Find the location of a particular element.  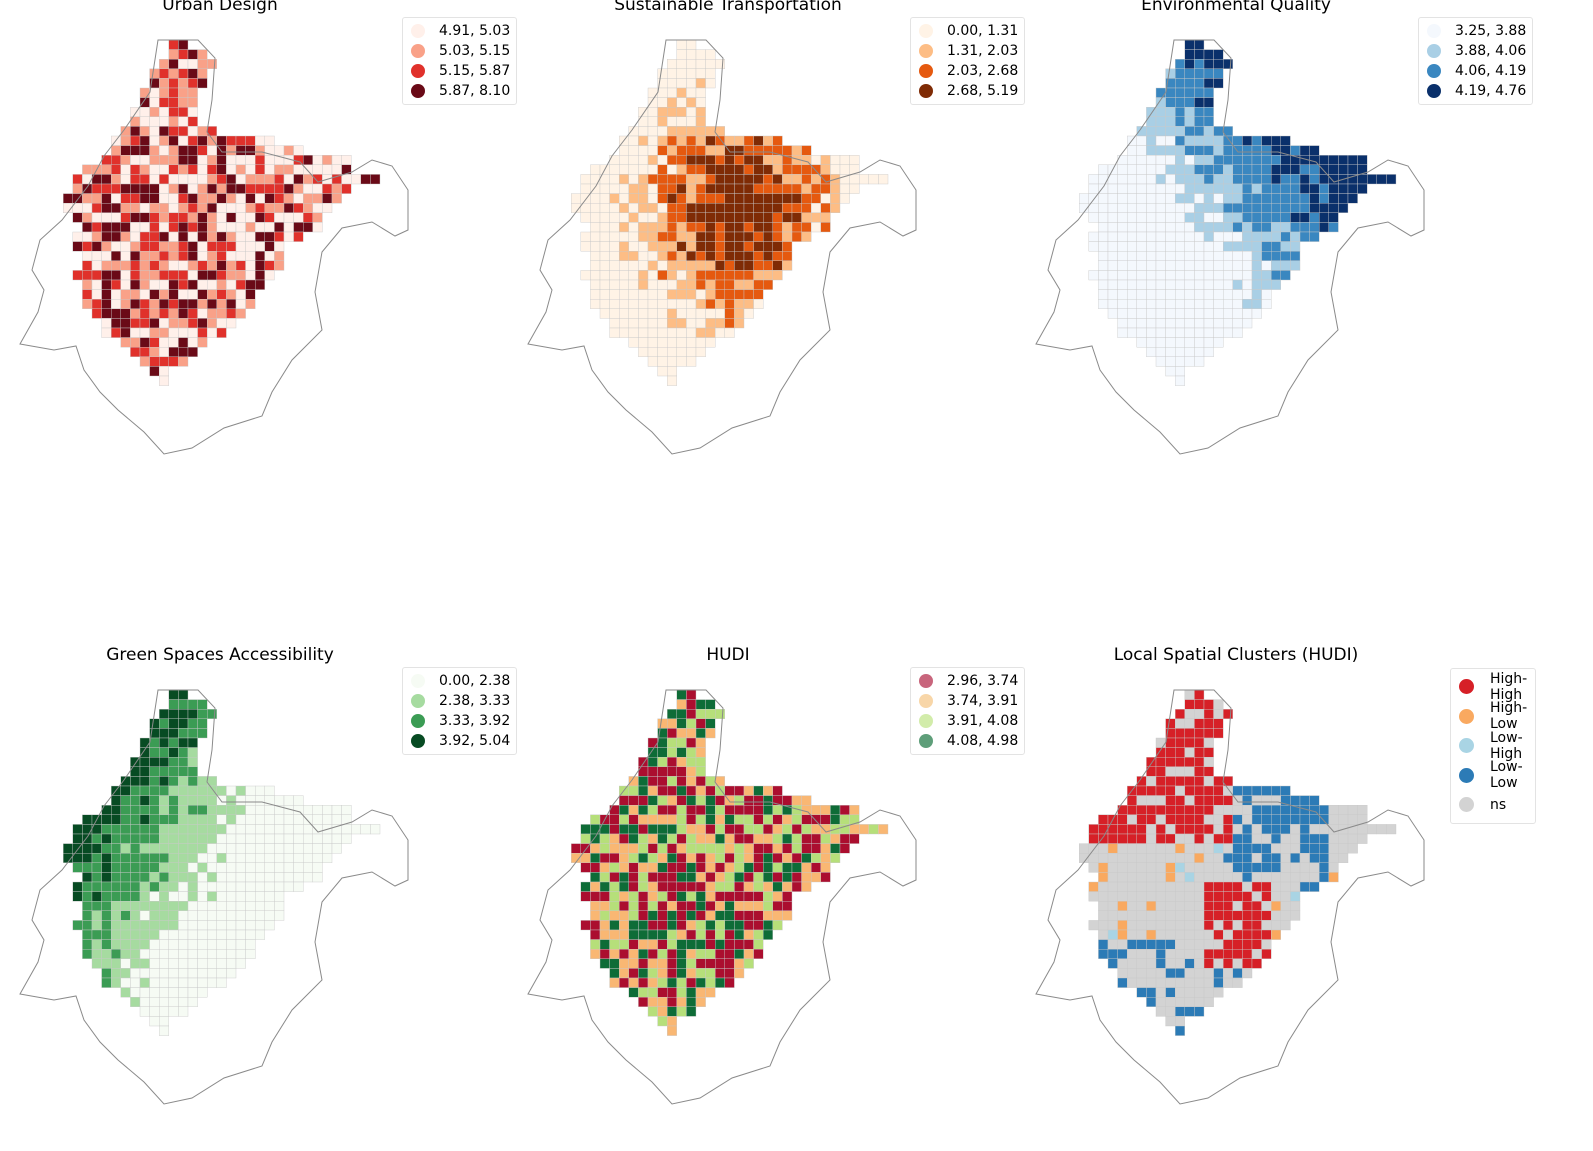

legend-swatch is located at coordinates (1466, 775).